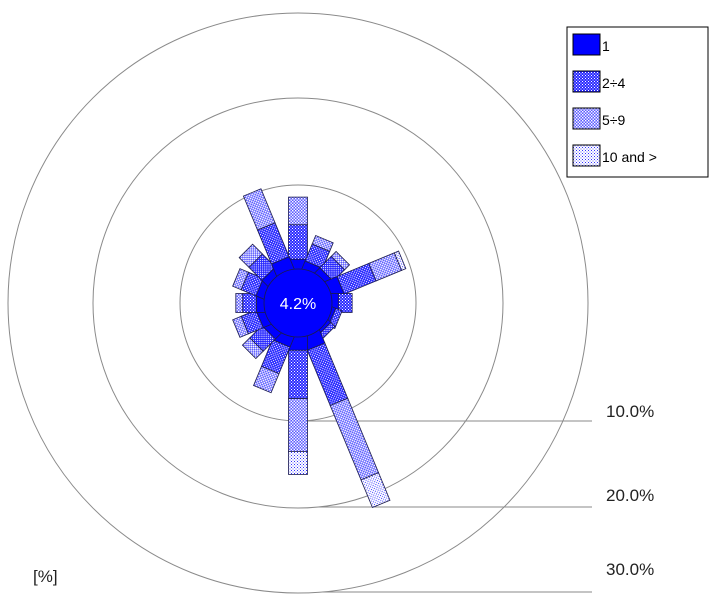  I want to click on ring-label: 10.0%, so click(630, 411).